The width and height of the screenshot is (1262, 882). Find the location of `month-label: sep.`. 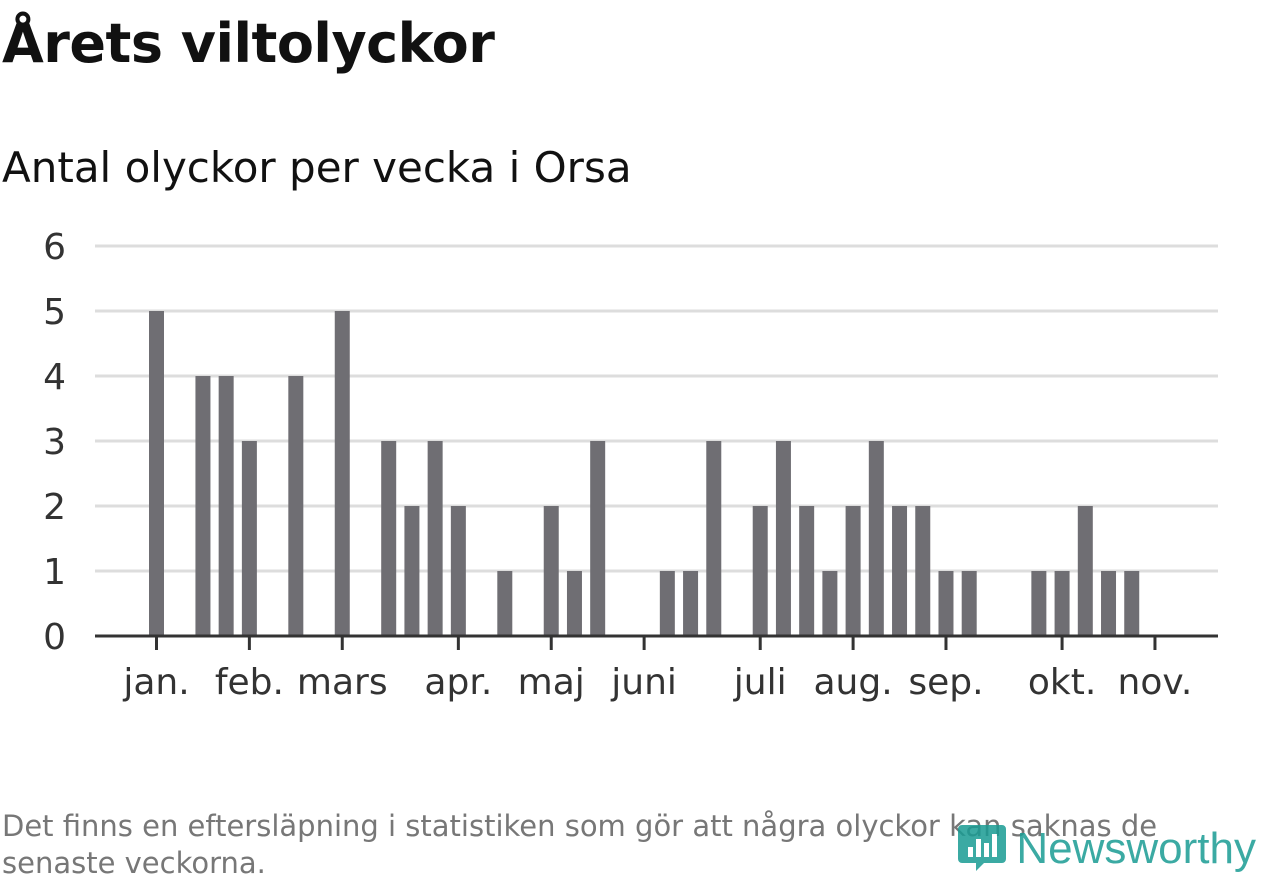

month-label: sep. is located at coordinates (945, 682).